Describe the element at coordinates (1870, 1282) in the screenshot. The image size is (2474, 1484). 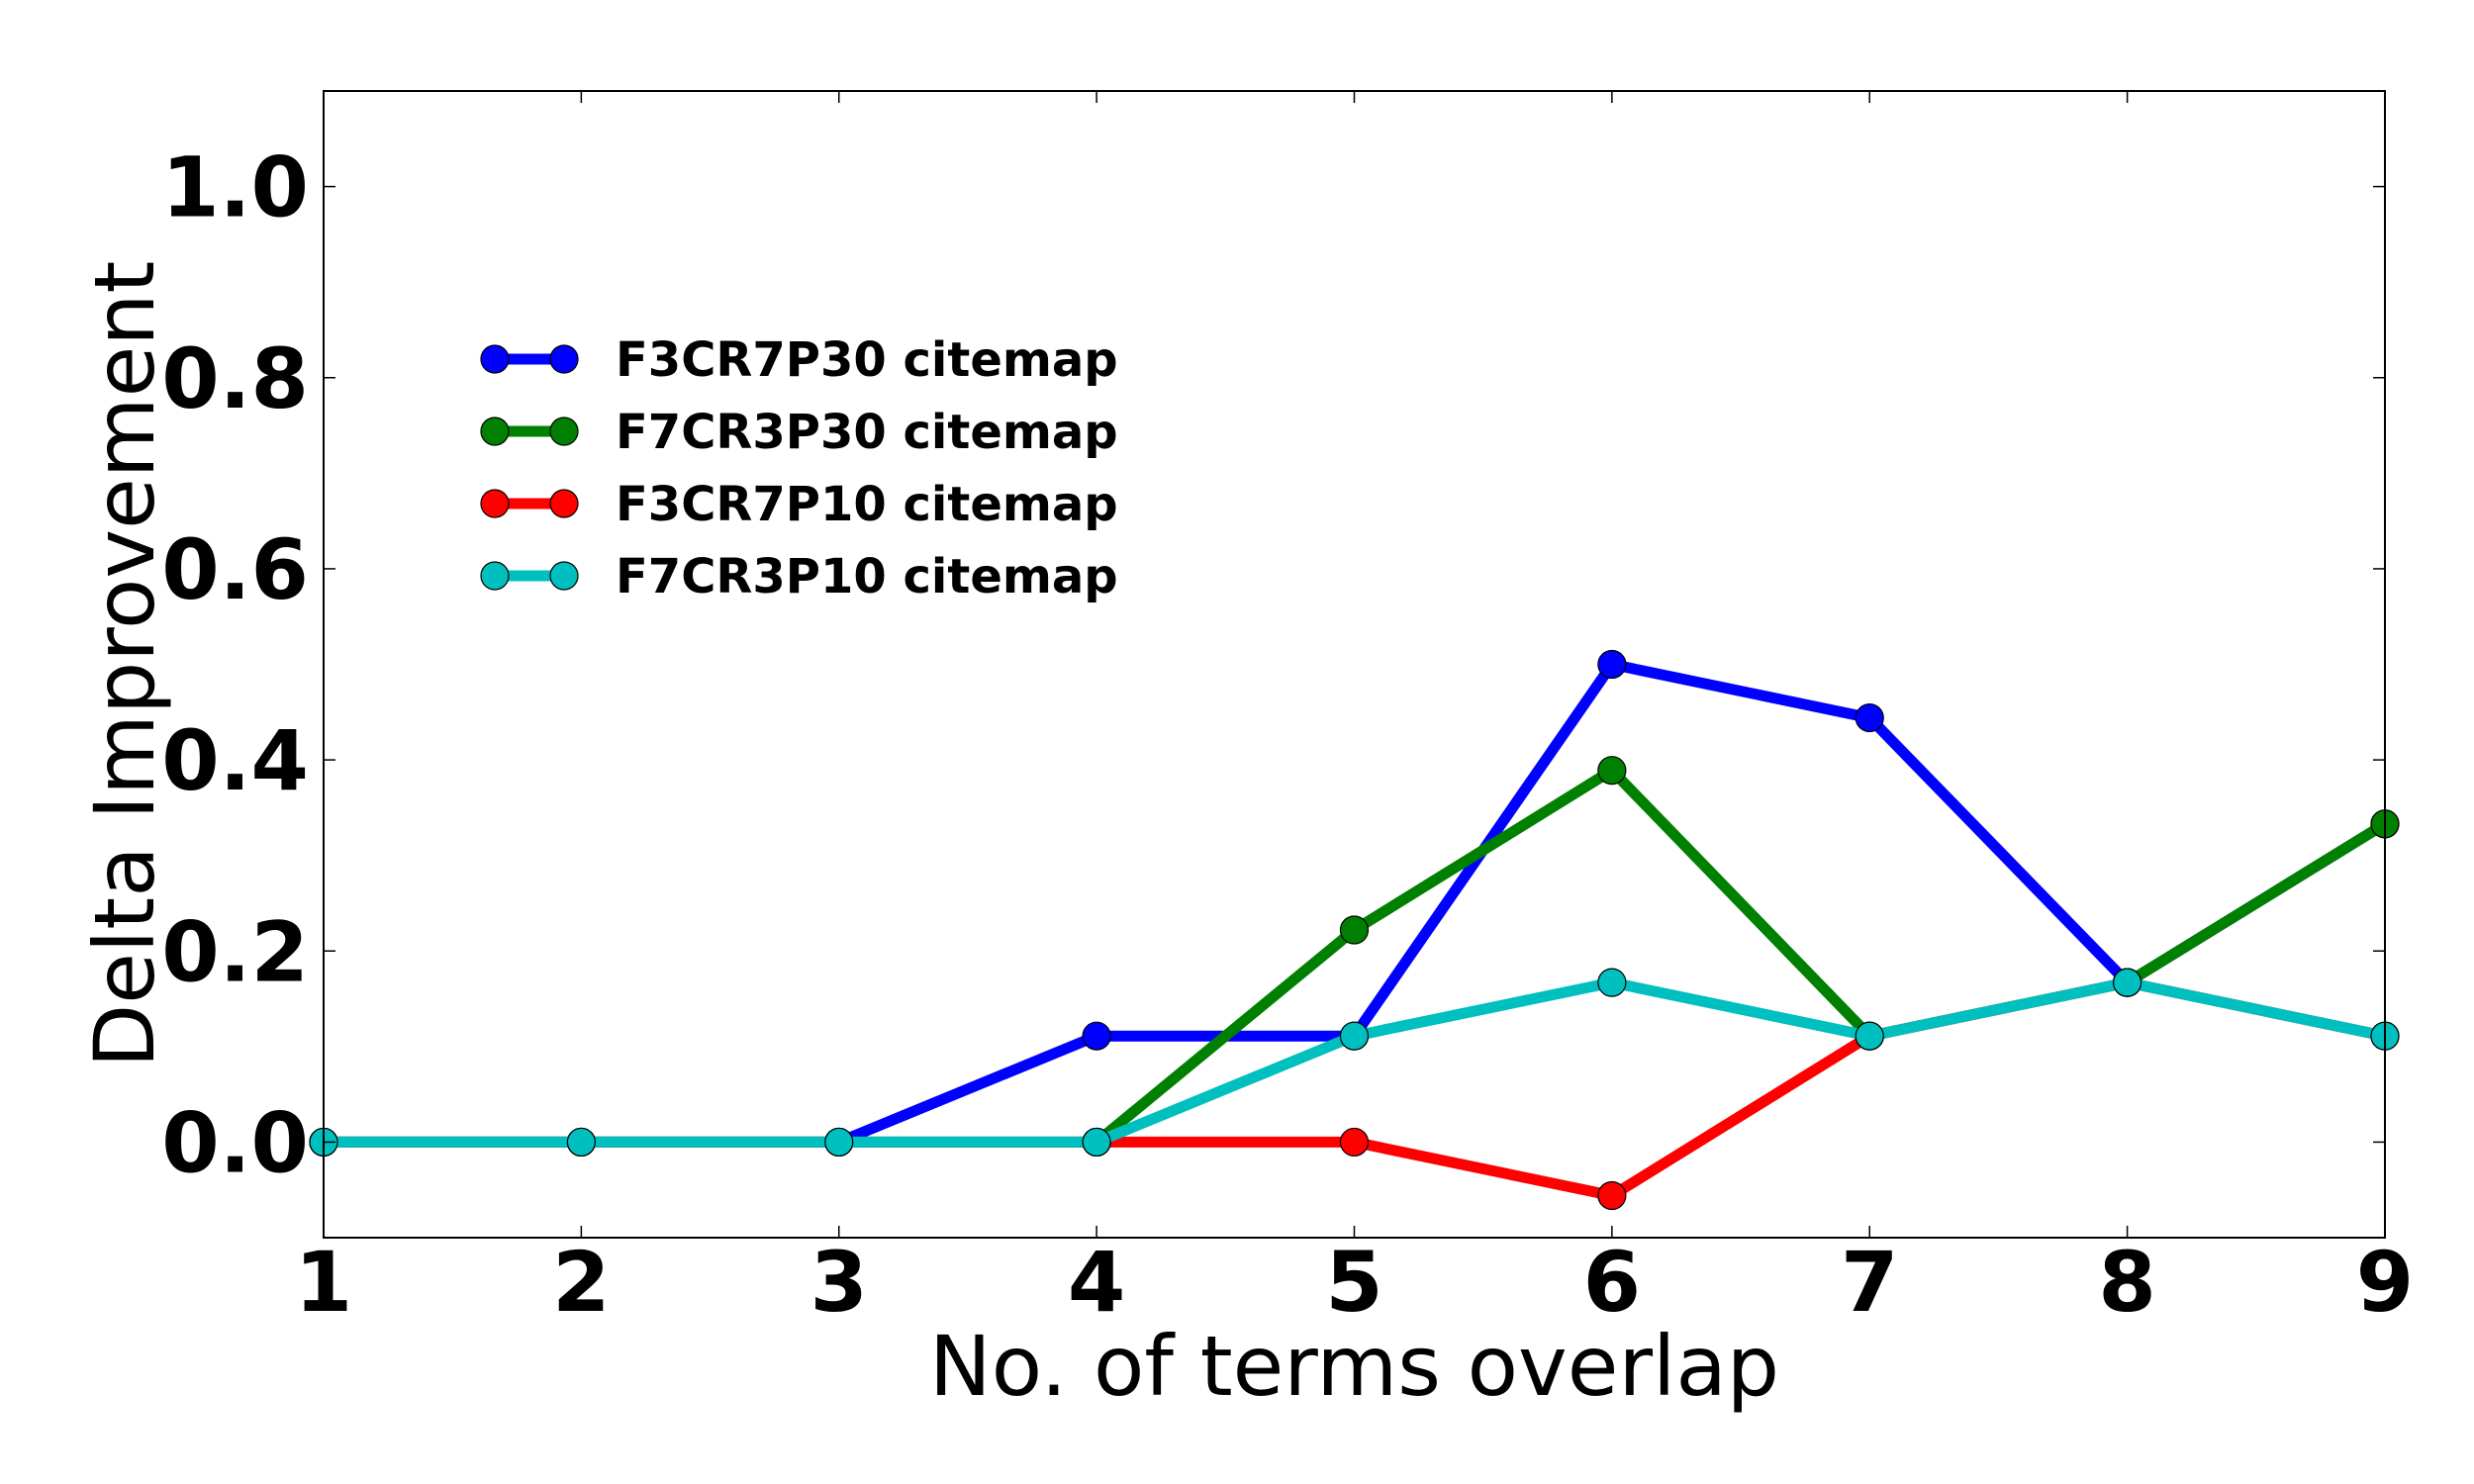
I see `x-tick-label: 7` at that location.